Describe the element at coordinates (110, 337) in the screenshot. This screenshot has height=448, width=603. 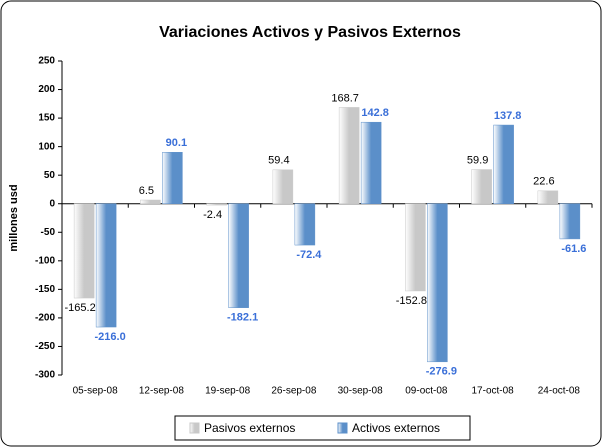
I see `data-label: -216.0` at that location.